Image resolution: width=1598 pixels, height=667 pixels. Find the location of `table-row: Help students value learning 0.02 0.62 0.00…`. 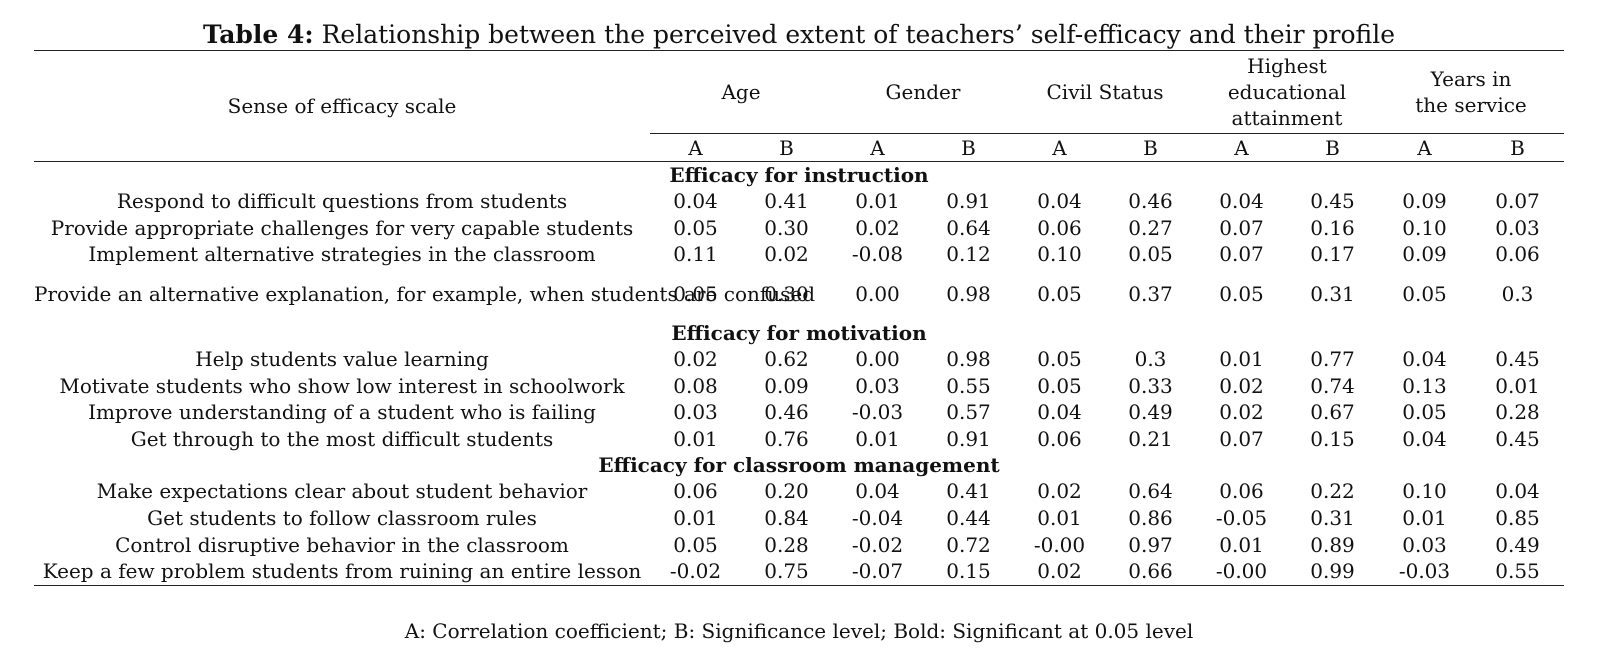

table-row: Help students value learning 0.02 0.62 0.00… is located at coordinates (799, 359).